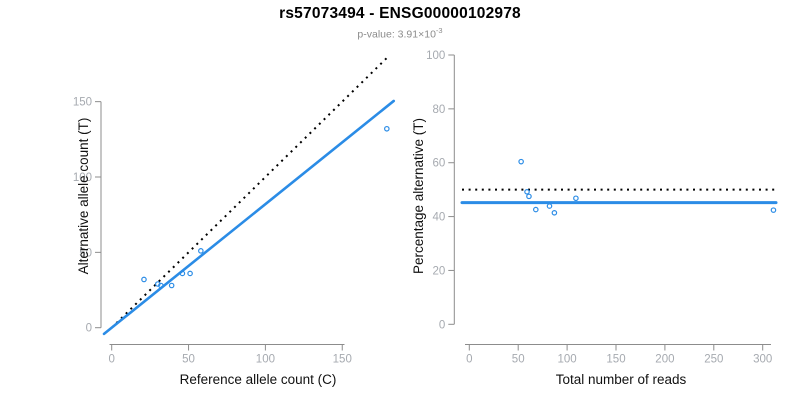  I want to click on p-value-exponent: -3, so click(439, 30).